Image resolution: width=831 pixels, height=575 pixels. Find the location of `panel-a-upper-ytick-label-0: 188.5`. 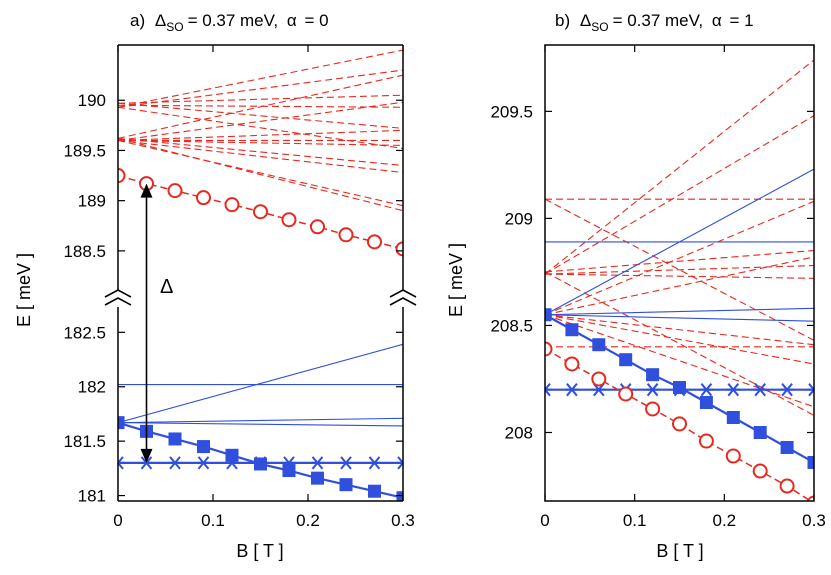

panel-a-upper-ytick-label-0: 188.5 is located at coordinates (84, 251).